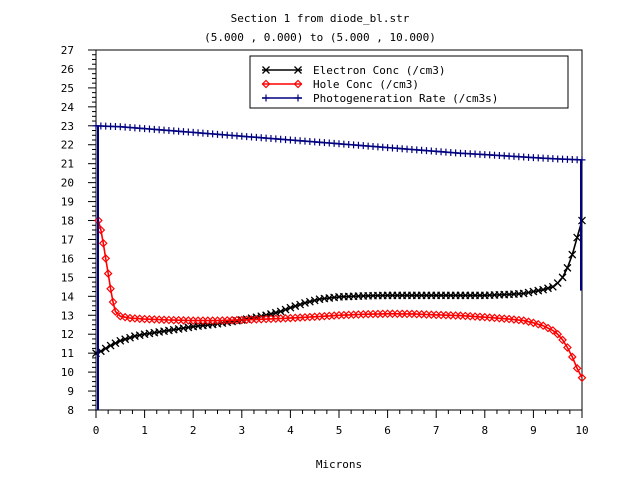 Image resolution: width=640 pixels, height=480 pixels. What do you see at coordinates (581, 430) in the screenshot?
I see `x-tick-label: 10` at bounding box center [581, 430].